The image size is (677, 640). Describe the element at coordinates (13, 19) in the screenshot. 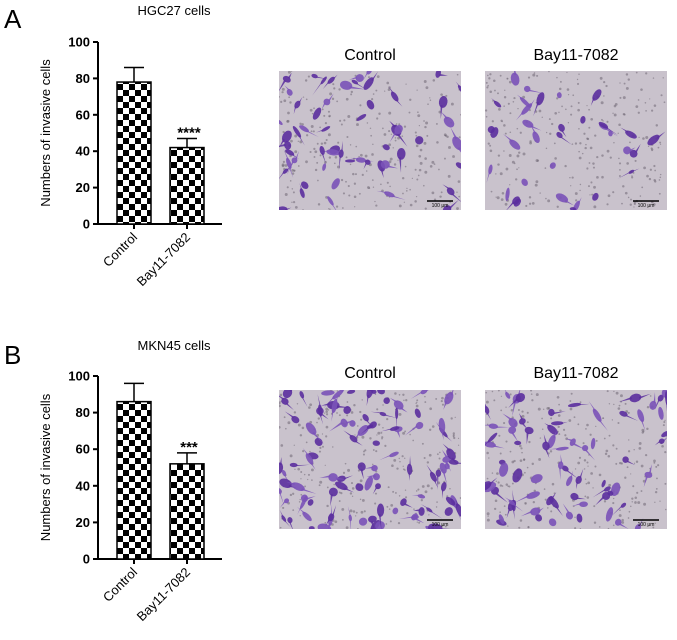

I see `panel-letter: A` at that location.